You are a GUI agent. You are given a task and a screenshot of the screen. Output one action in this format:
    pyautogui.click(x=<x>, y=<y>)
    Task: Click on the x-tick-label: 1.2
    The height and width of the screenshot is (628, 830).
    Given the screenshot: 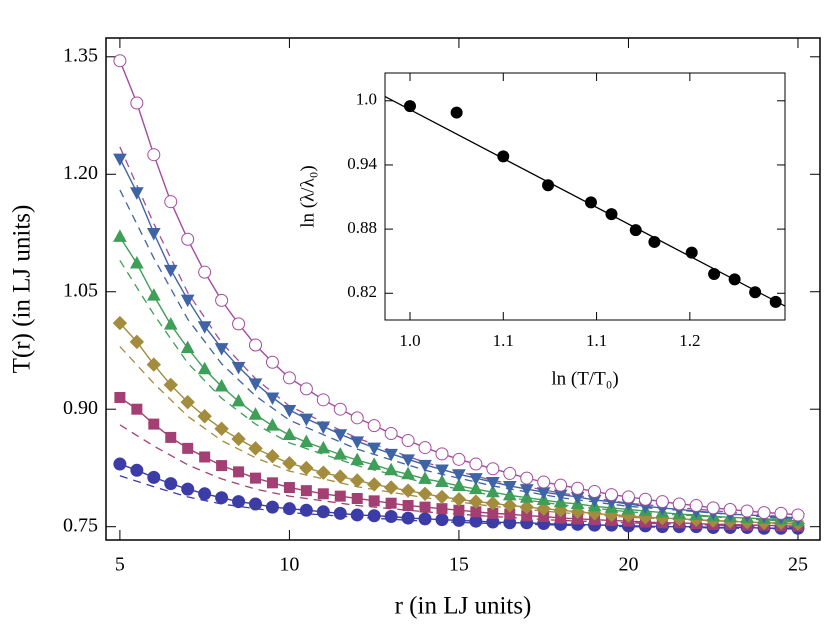 What is the action you would take?
    pyautogui.click(x=689, y=340)
    